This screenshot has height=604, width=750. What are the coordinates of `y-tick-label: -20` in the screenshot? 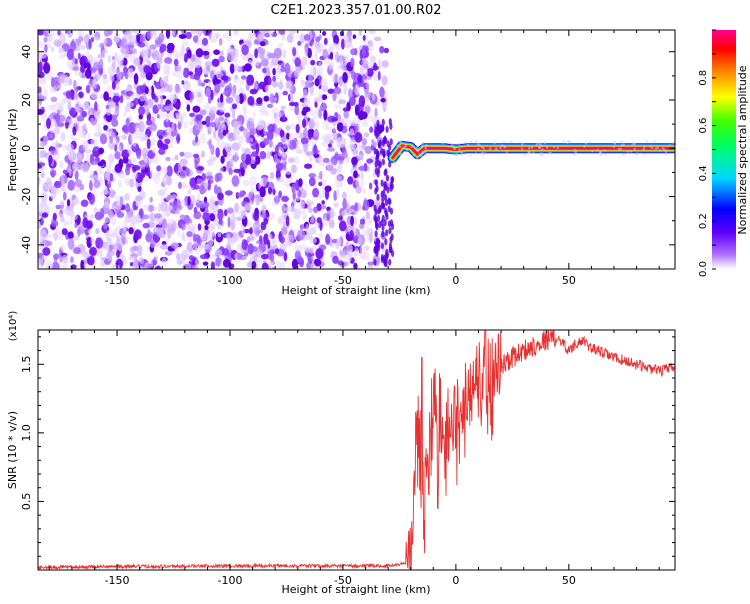 It's located at (26, 197).